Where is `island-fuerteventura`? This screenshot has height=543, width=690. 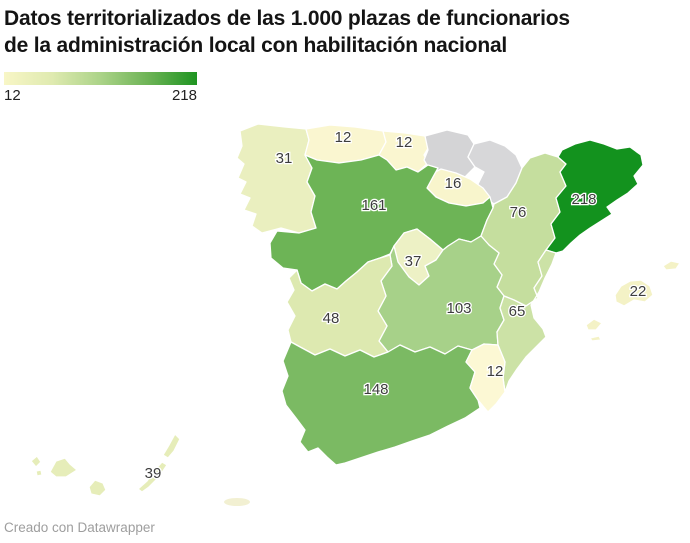 island-fuerteventura is located at coordinates (152, 477).